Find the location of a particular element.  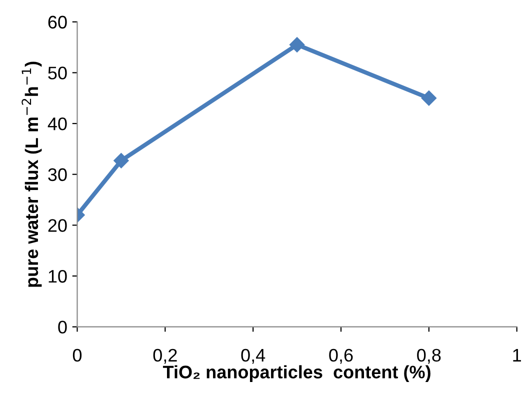

y-tick-label: 10 is located at coordinates (57, 276).